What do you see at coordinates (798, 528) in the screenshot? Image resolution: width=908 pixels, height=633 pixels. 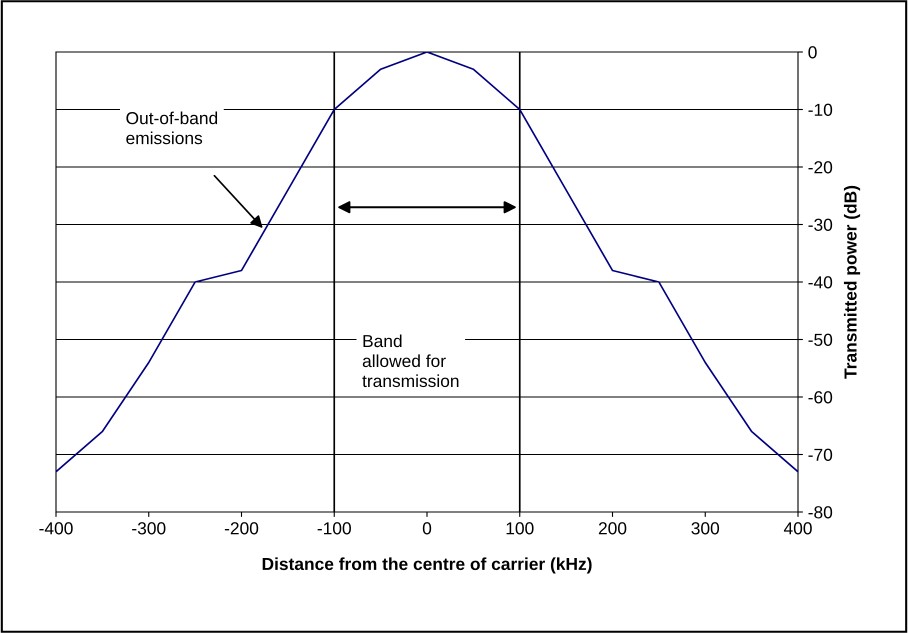 I see `x-tick-label: 400` at bounding box center [798, 528].